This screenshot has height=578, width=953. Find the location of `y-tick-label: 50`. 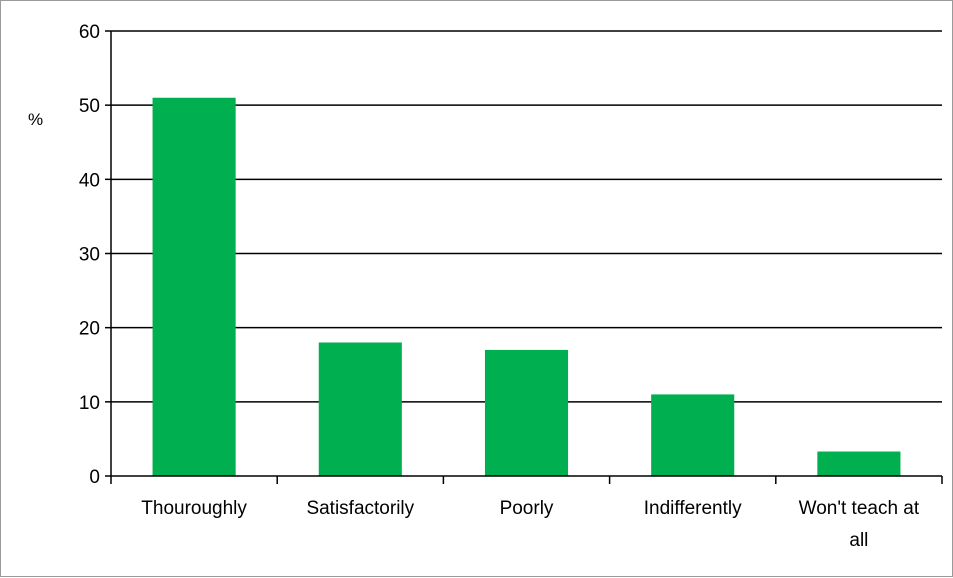

y-tick-label: 50 is located at coordinates (89, 106).